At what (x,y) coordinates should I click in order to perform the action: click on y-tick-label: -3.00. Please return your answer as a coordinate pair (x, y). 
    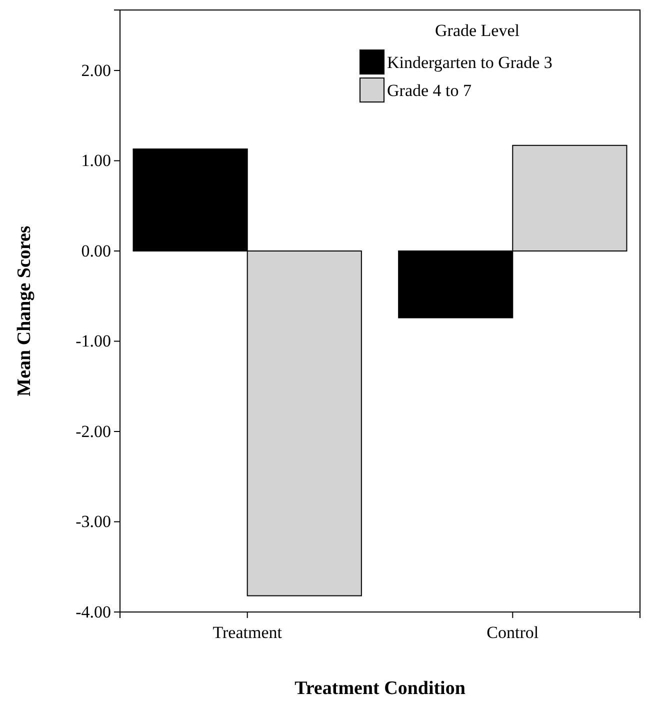
    Looking at the image, I should click on (93, 522).